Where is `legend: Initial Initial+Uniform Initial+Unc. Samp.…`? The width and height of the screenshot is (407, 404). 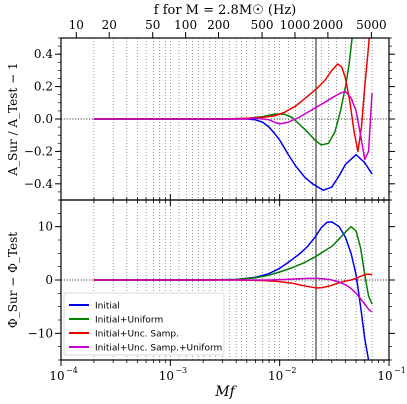
legend: Initial Initial+Uniform Initial+Unc. Samp.… is located at coordinates (144, 324).